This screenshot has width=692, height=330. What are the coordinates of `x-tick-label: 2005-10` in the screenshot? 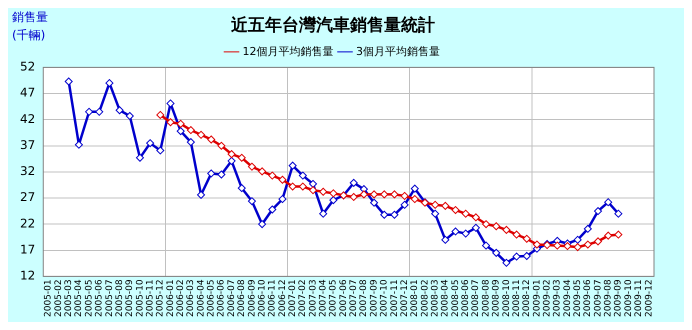 It's located at (140, 298).